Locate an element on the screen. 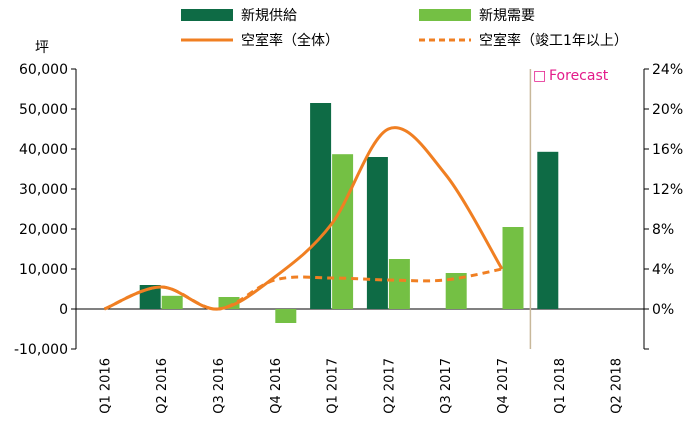  x-tick-label: Q4 2017 is located at coordinates (503, 386).